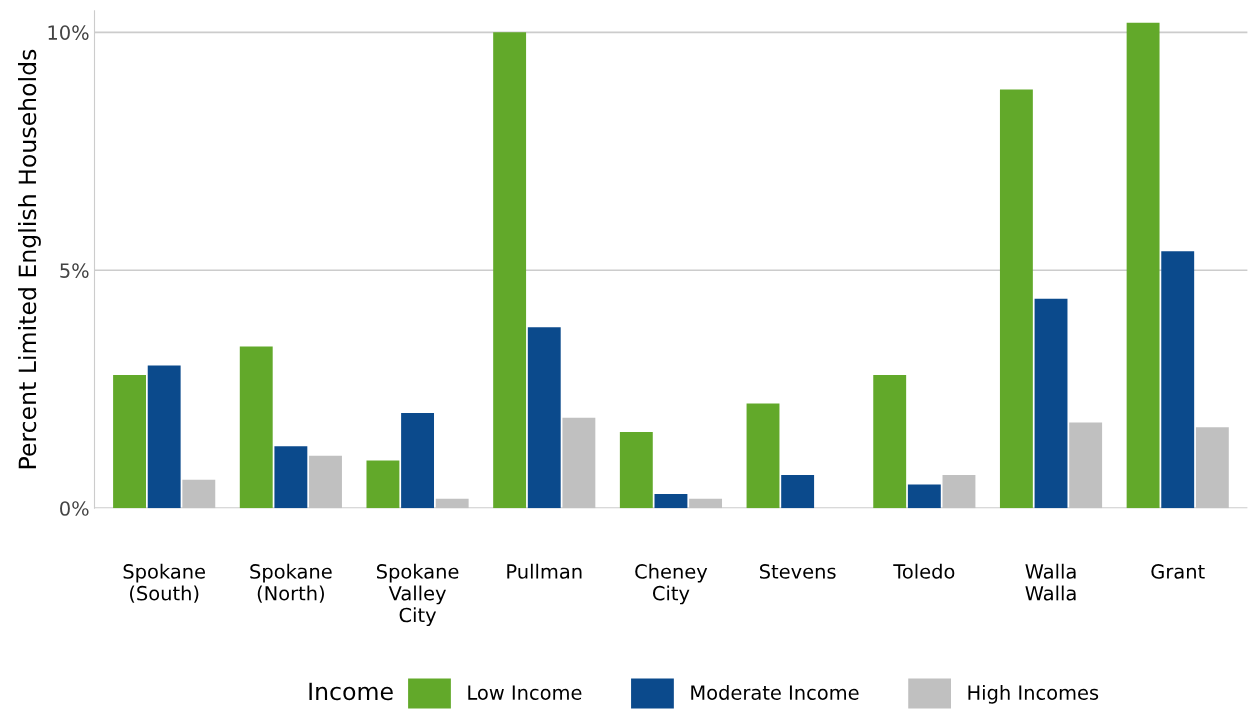 Image resolution: width=1260 pixels, height=726 pixels. Describe the element at coordinates (1178, 571) in the screenshot. I see `x-tick-label: Grant` at that location.